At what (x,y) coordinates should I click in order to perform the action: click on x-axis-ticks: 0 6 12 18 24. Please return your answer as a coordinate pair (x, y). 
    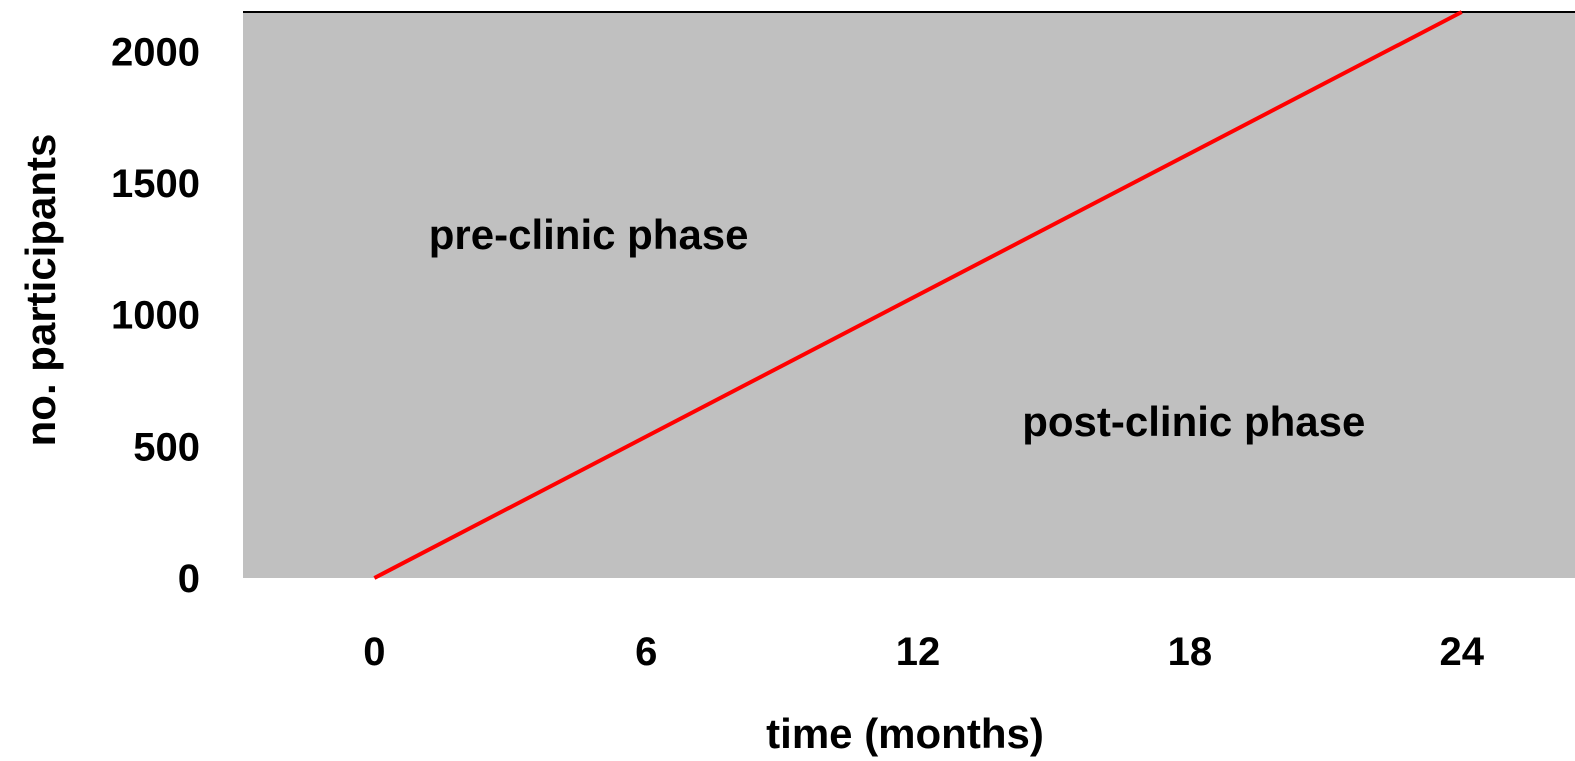
    Looking at the image, I should click on (923, 652).